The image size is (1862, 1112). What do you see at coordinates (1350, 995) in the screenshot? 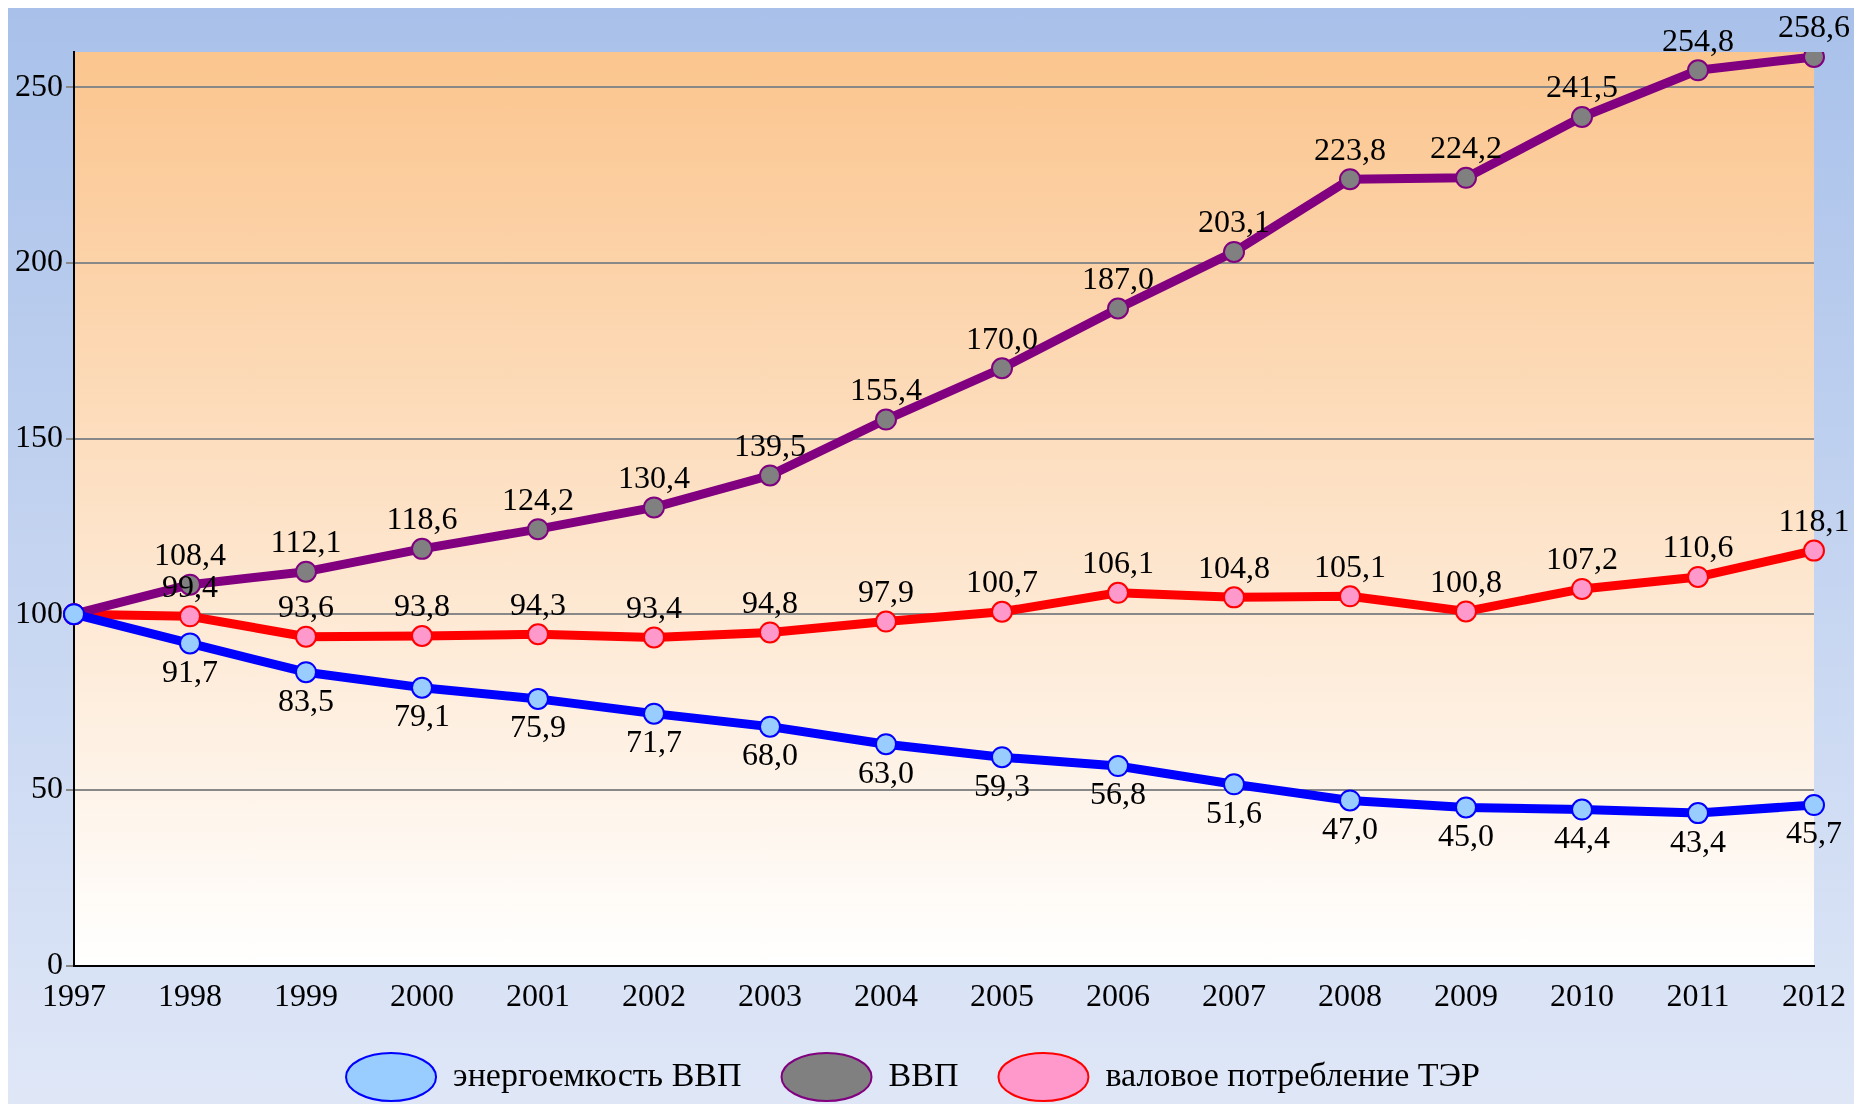
I see `x-tick-label: 2008` at bounding box center [1350, 995].